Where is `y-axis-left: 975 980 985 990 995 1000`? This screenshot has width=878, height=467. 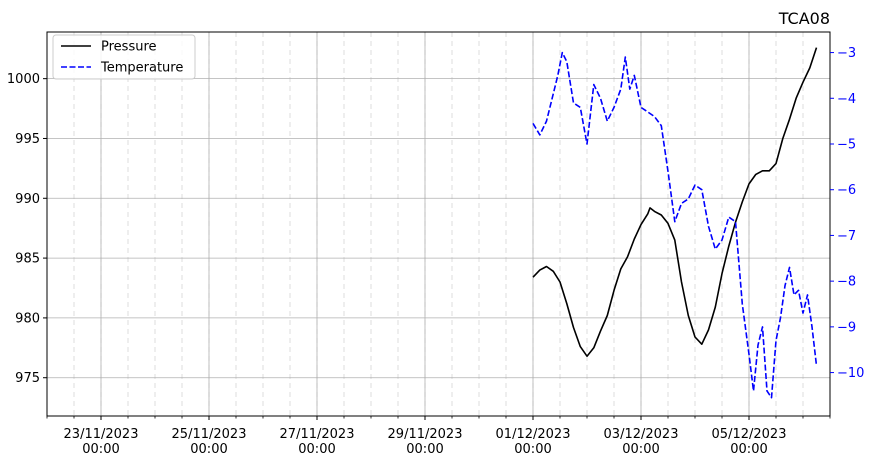 y-axis-left: 975 980 985 990 995 1000 is located at coordinates (27, 229).